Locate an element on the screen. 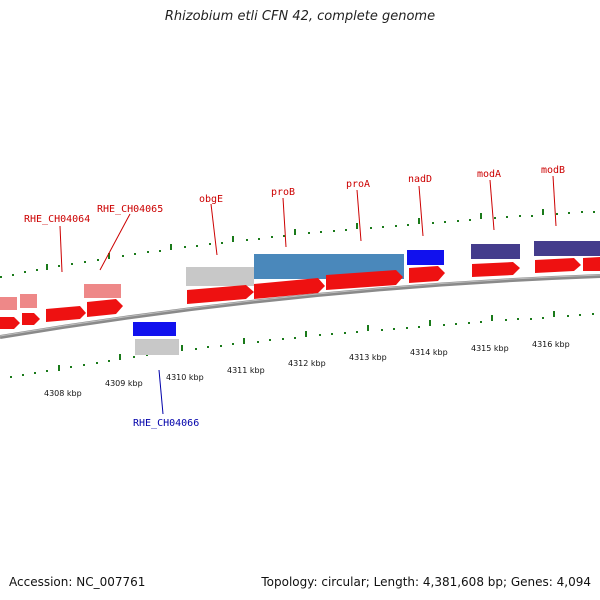 Image resolution: width=600 pixels, height=600 pixels. cds-track is located at coordinates (300, 293).